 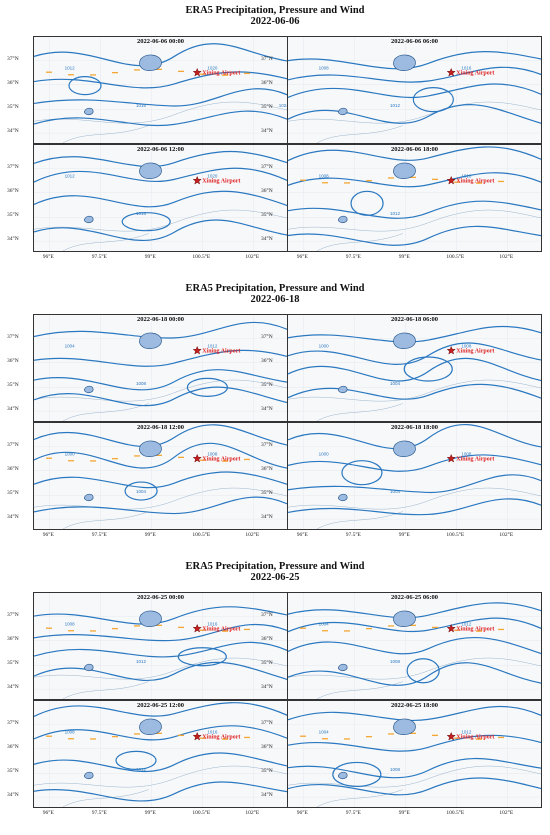 What do you see at coordinates (252, 813) in the screenshot?
I see `lon-tick-label: 102°E` at bounding box center [252, 813].